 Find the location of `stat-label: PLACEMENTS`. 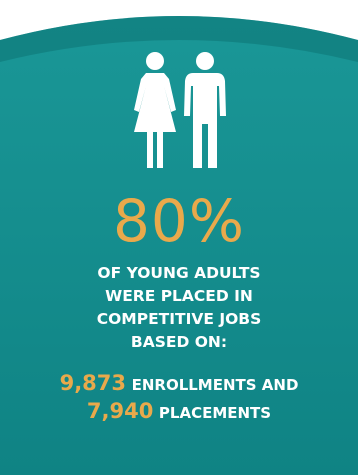

stat-label: PLACEMENTS is located at coordinates (215, 413).